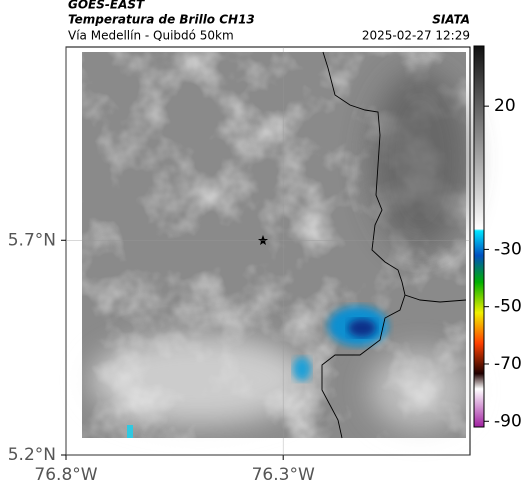 This screenshot has width=526, height=491. Describe the element at coordinates (451, 20) in the screenshot. I see `agency: SIATA` at that location.